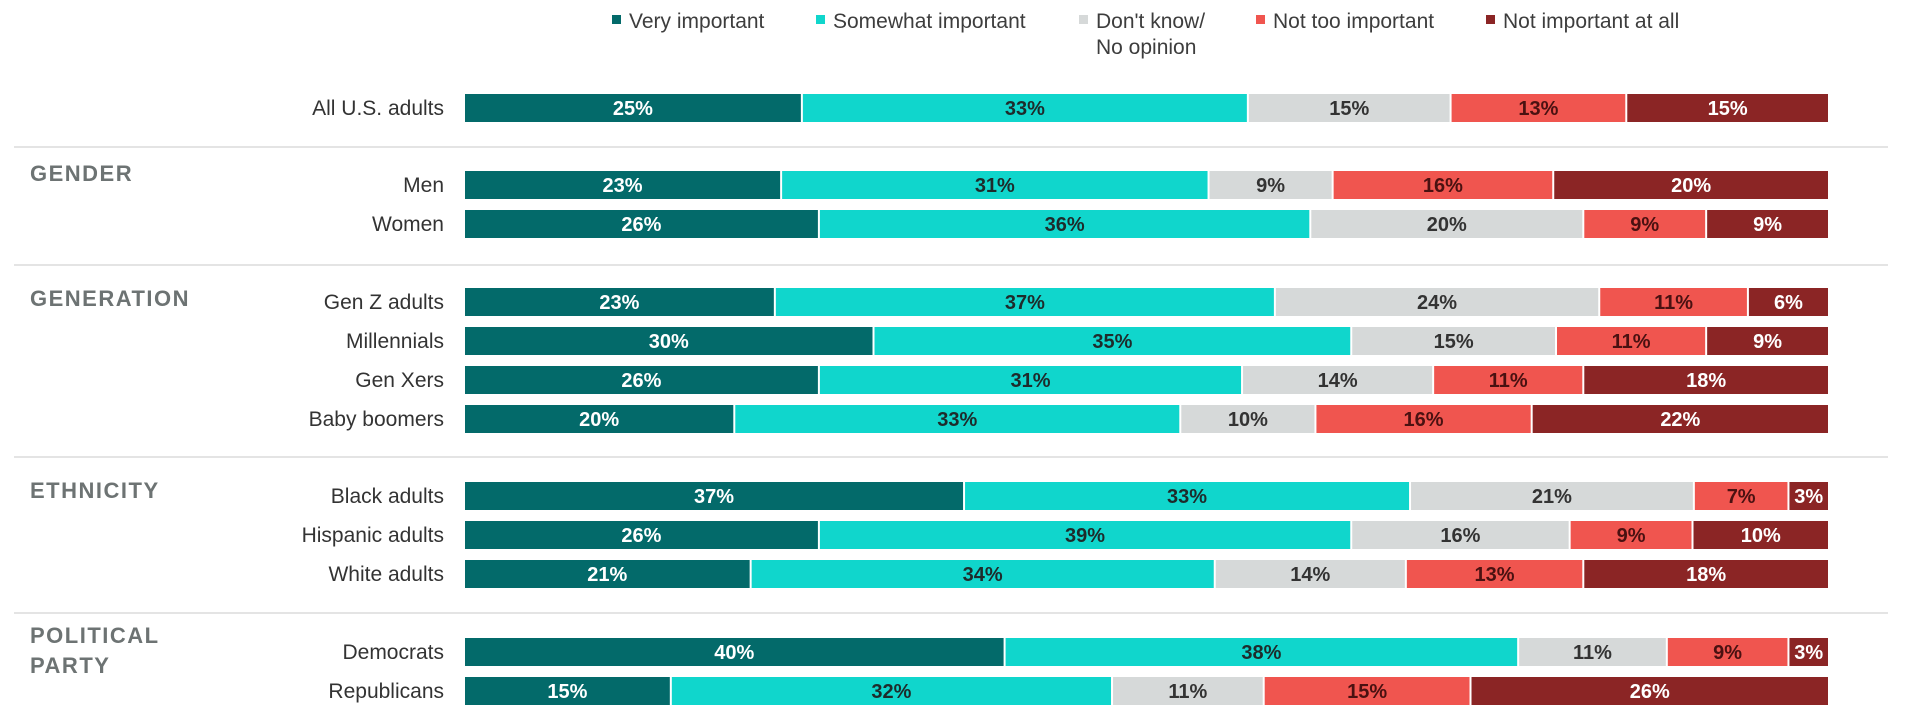  I want to click on legend-label: No opinion, so click(1146, 47).